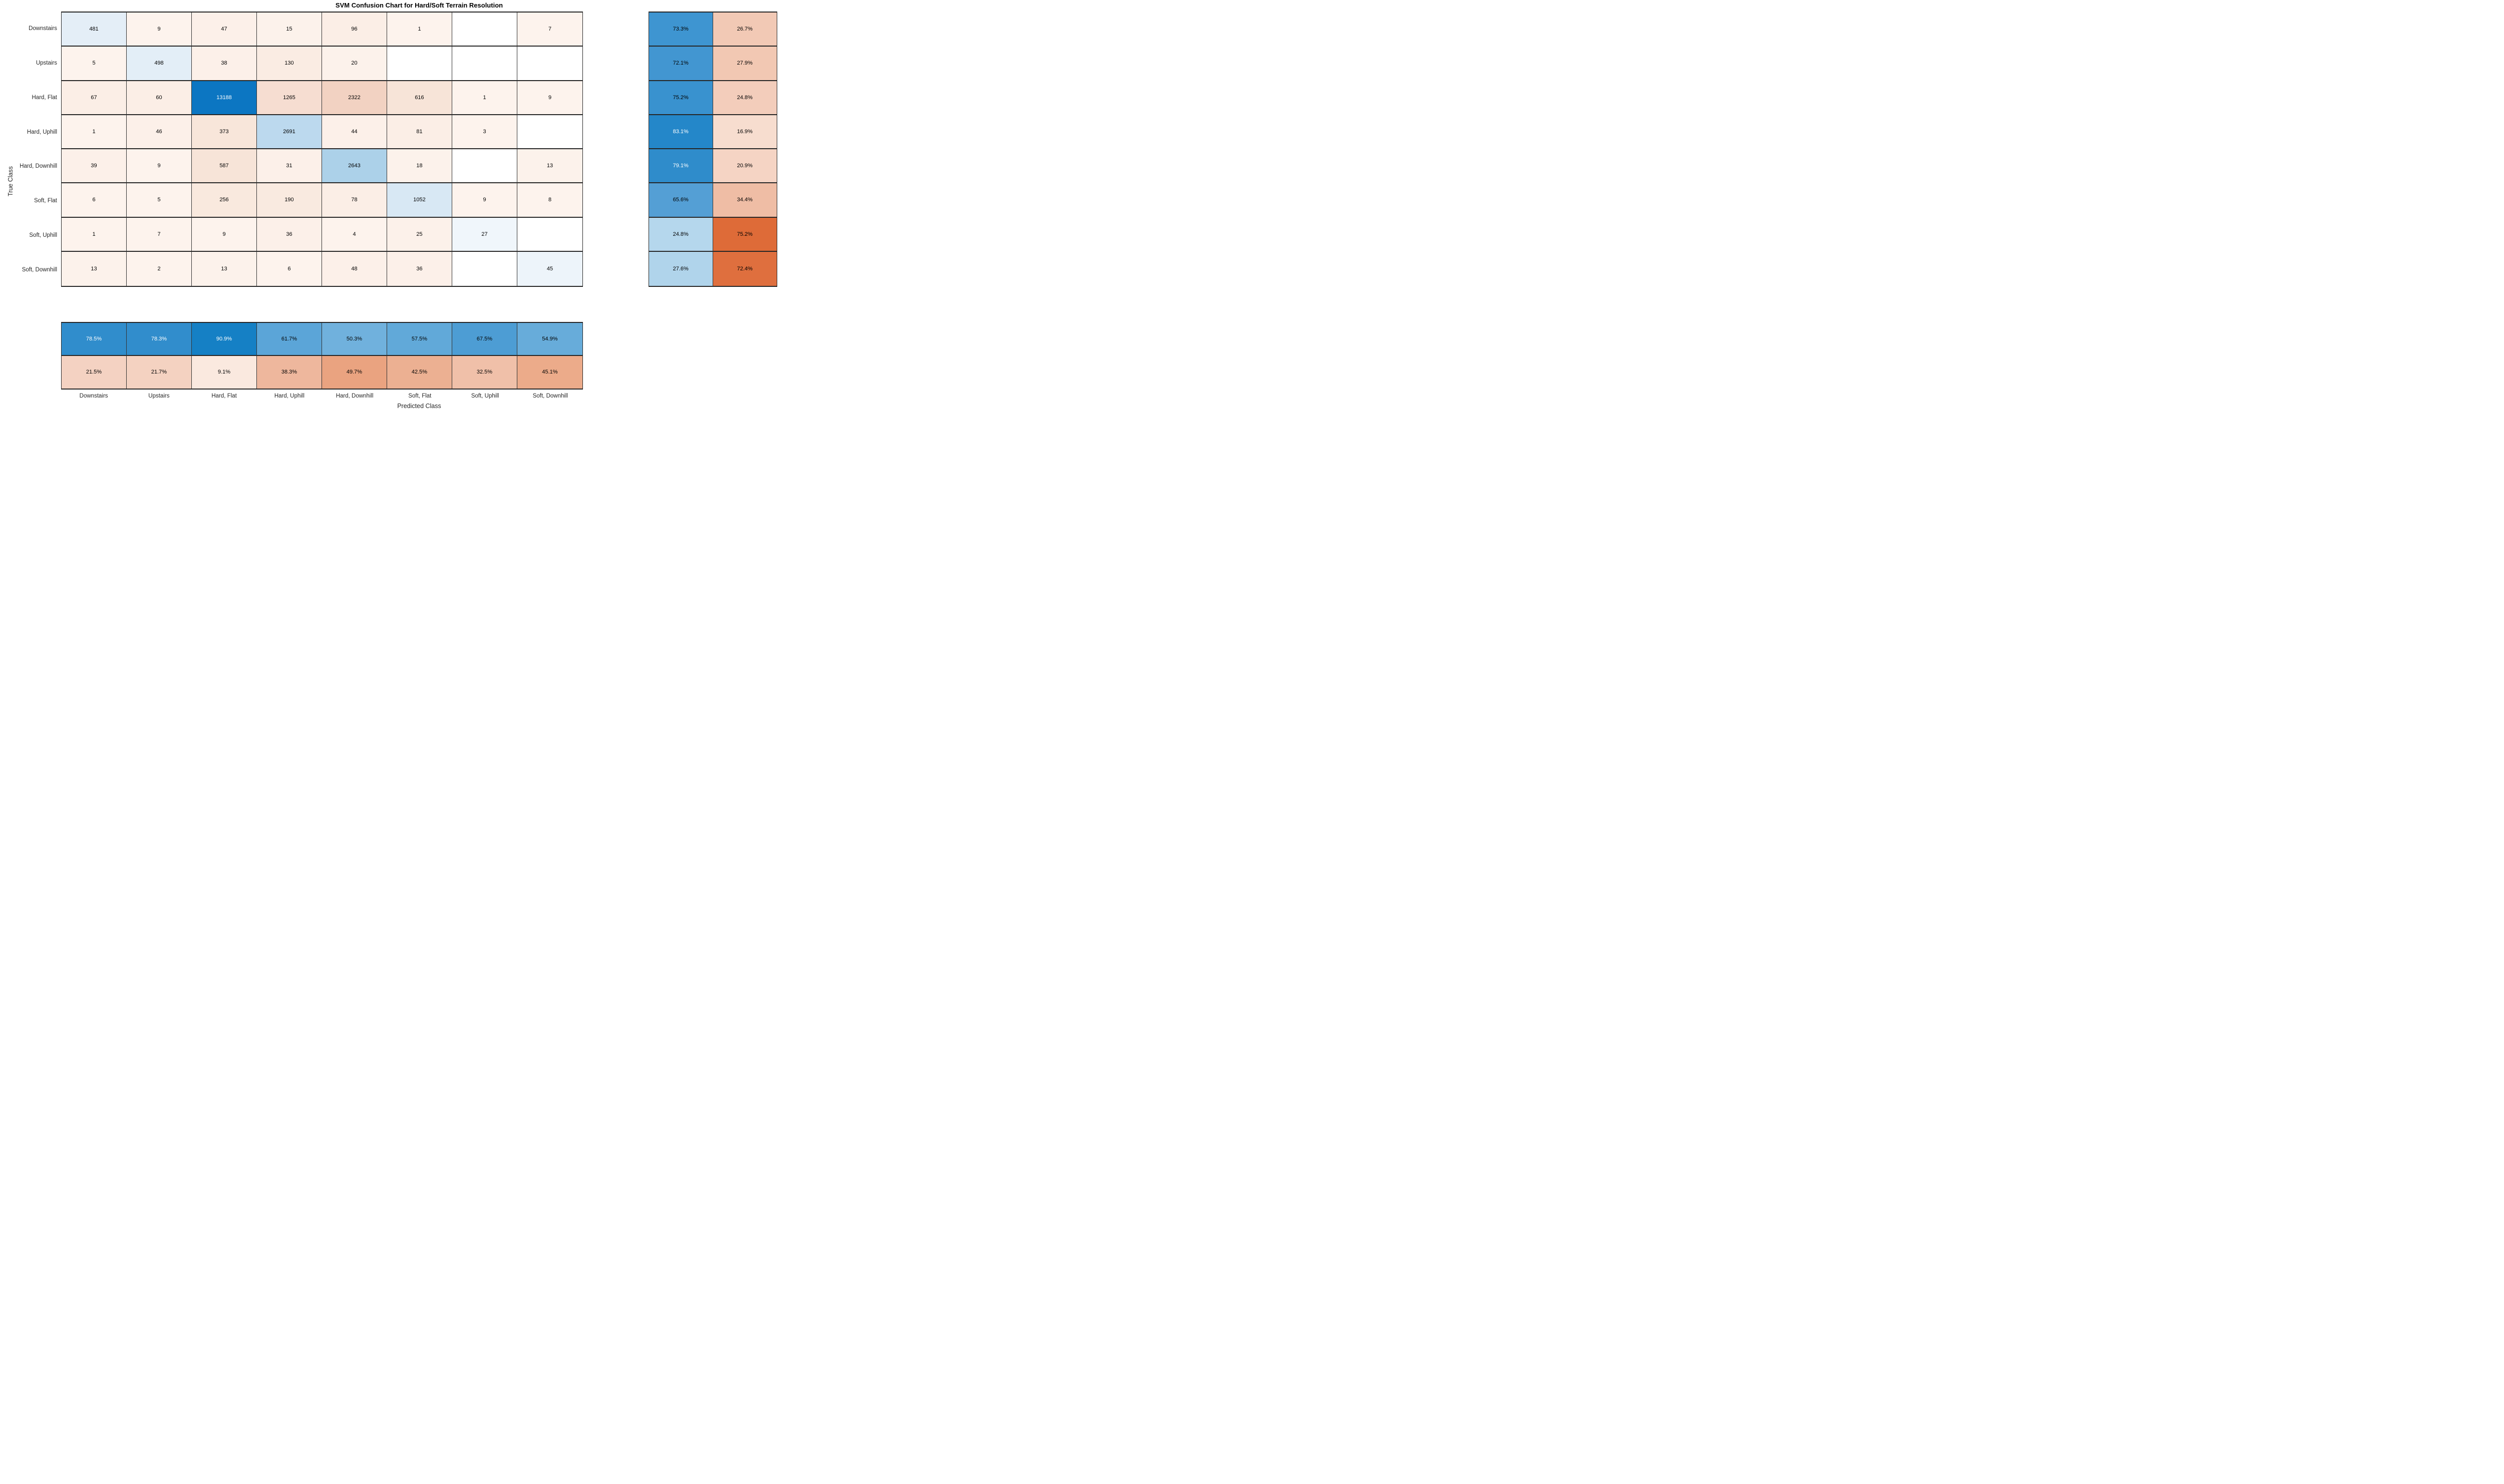 This screenshot has height=1484, width=2504. What do you see at coordinates (289, 339) in the screenshot?
I see `column-summary-cell: 61.7%` at bounding box center [289, 339].